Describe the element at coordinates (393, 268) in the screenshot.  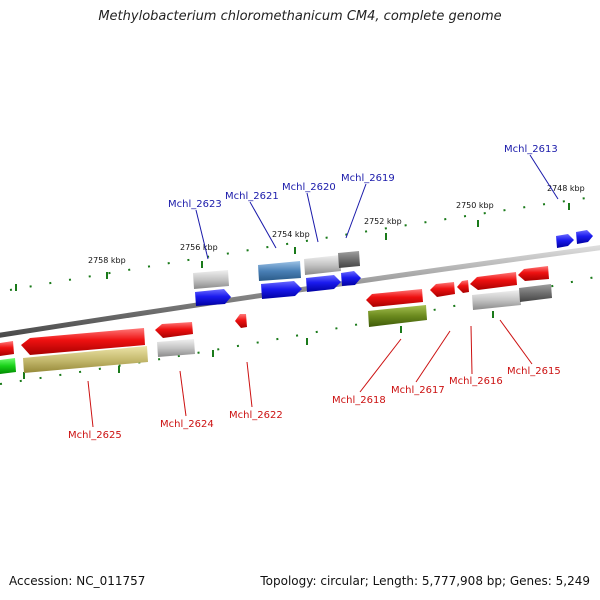
I see `forward-strand-genes` at that location.